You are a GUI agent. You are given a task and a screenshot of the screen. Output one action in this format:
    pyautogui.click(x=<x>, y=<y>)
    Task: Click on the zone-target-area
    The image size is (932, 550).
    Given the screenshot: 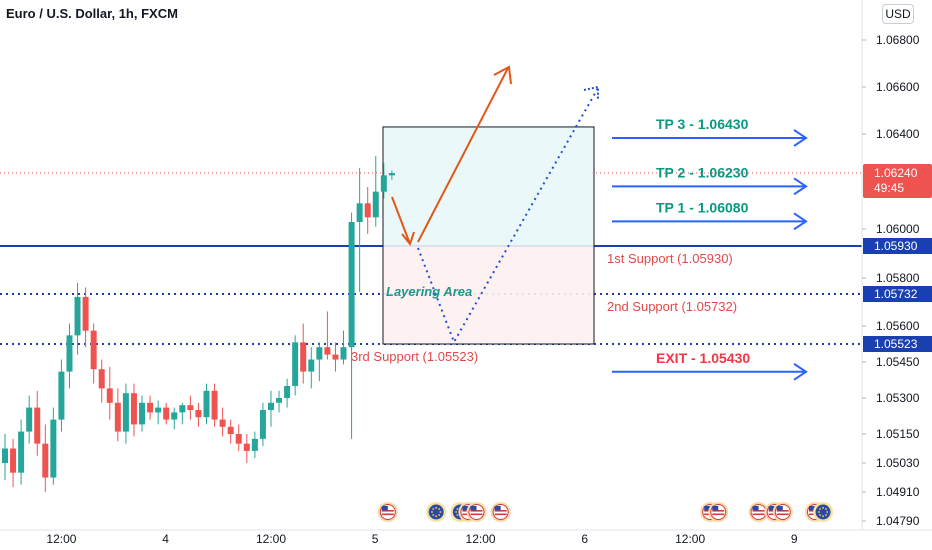 What is the action you would take?
    pyautogui.click(x=488, y=186)
    